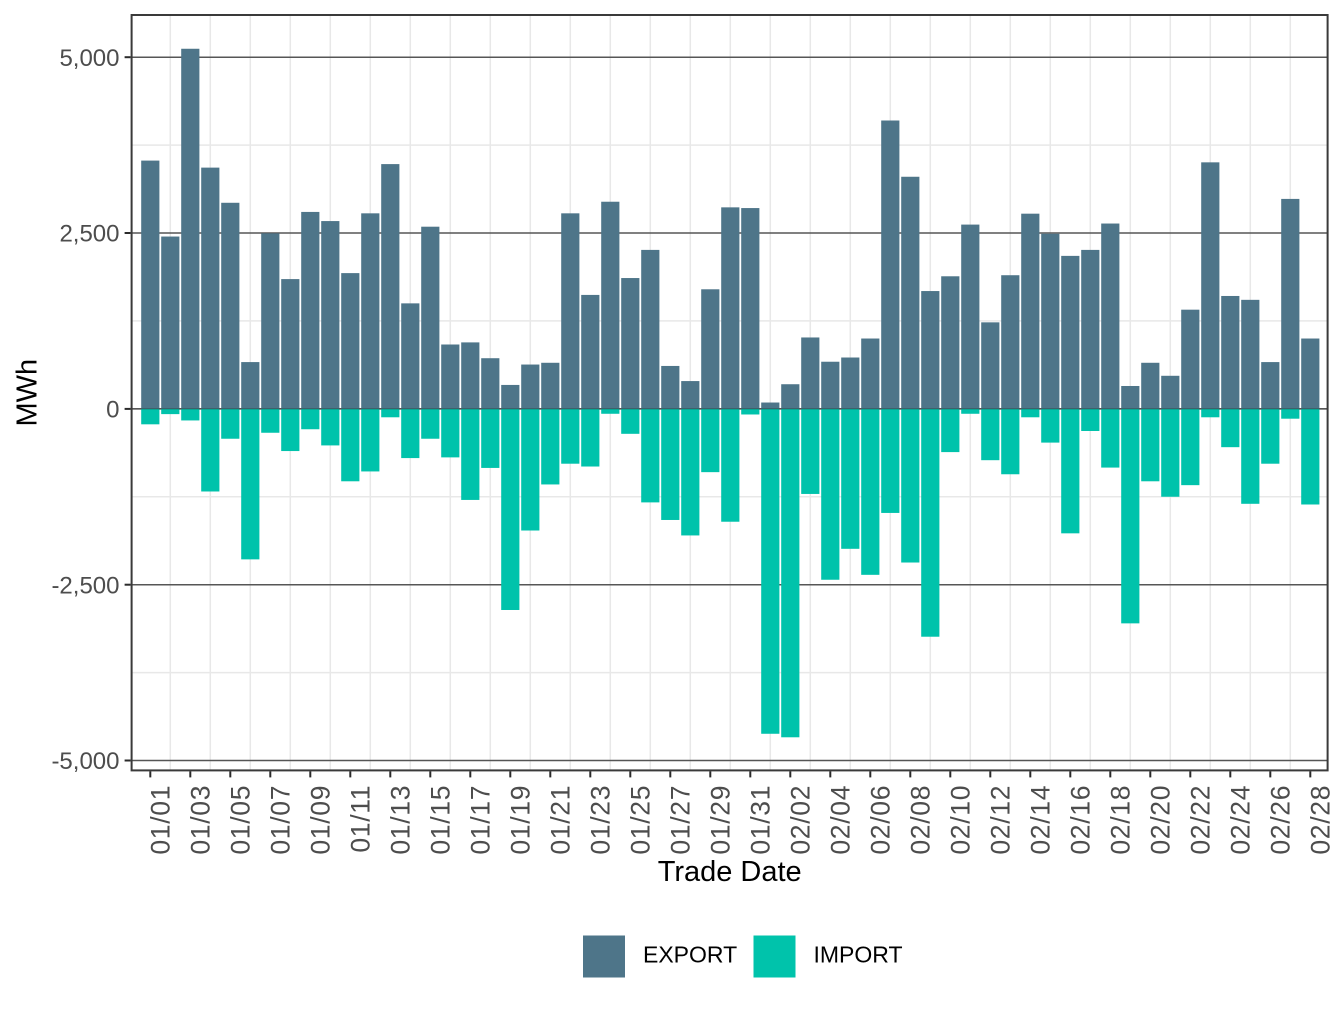 Image resolution: width=1344 pixels, height=1013 pixels. I want to click on svg-text: 02/02, so click(800, 820).